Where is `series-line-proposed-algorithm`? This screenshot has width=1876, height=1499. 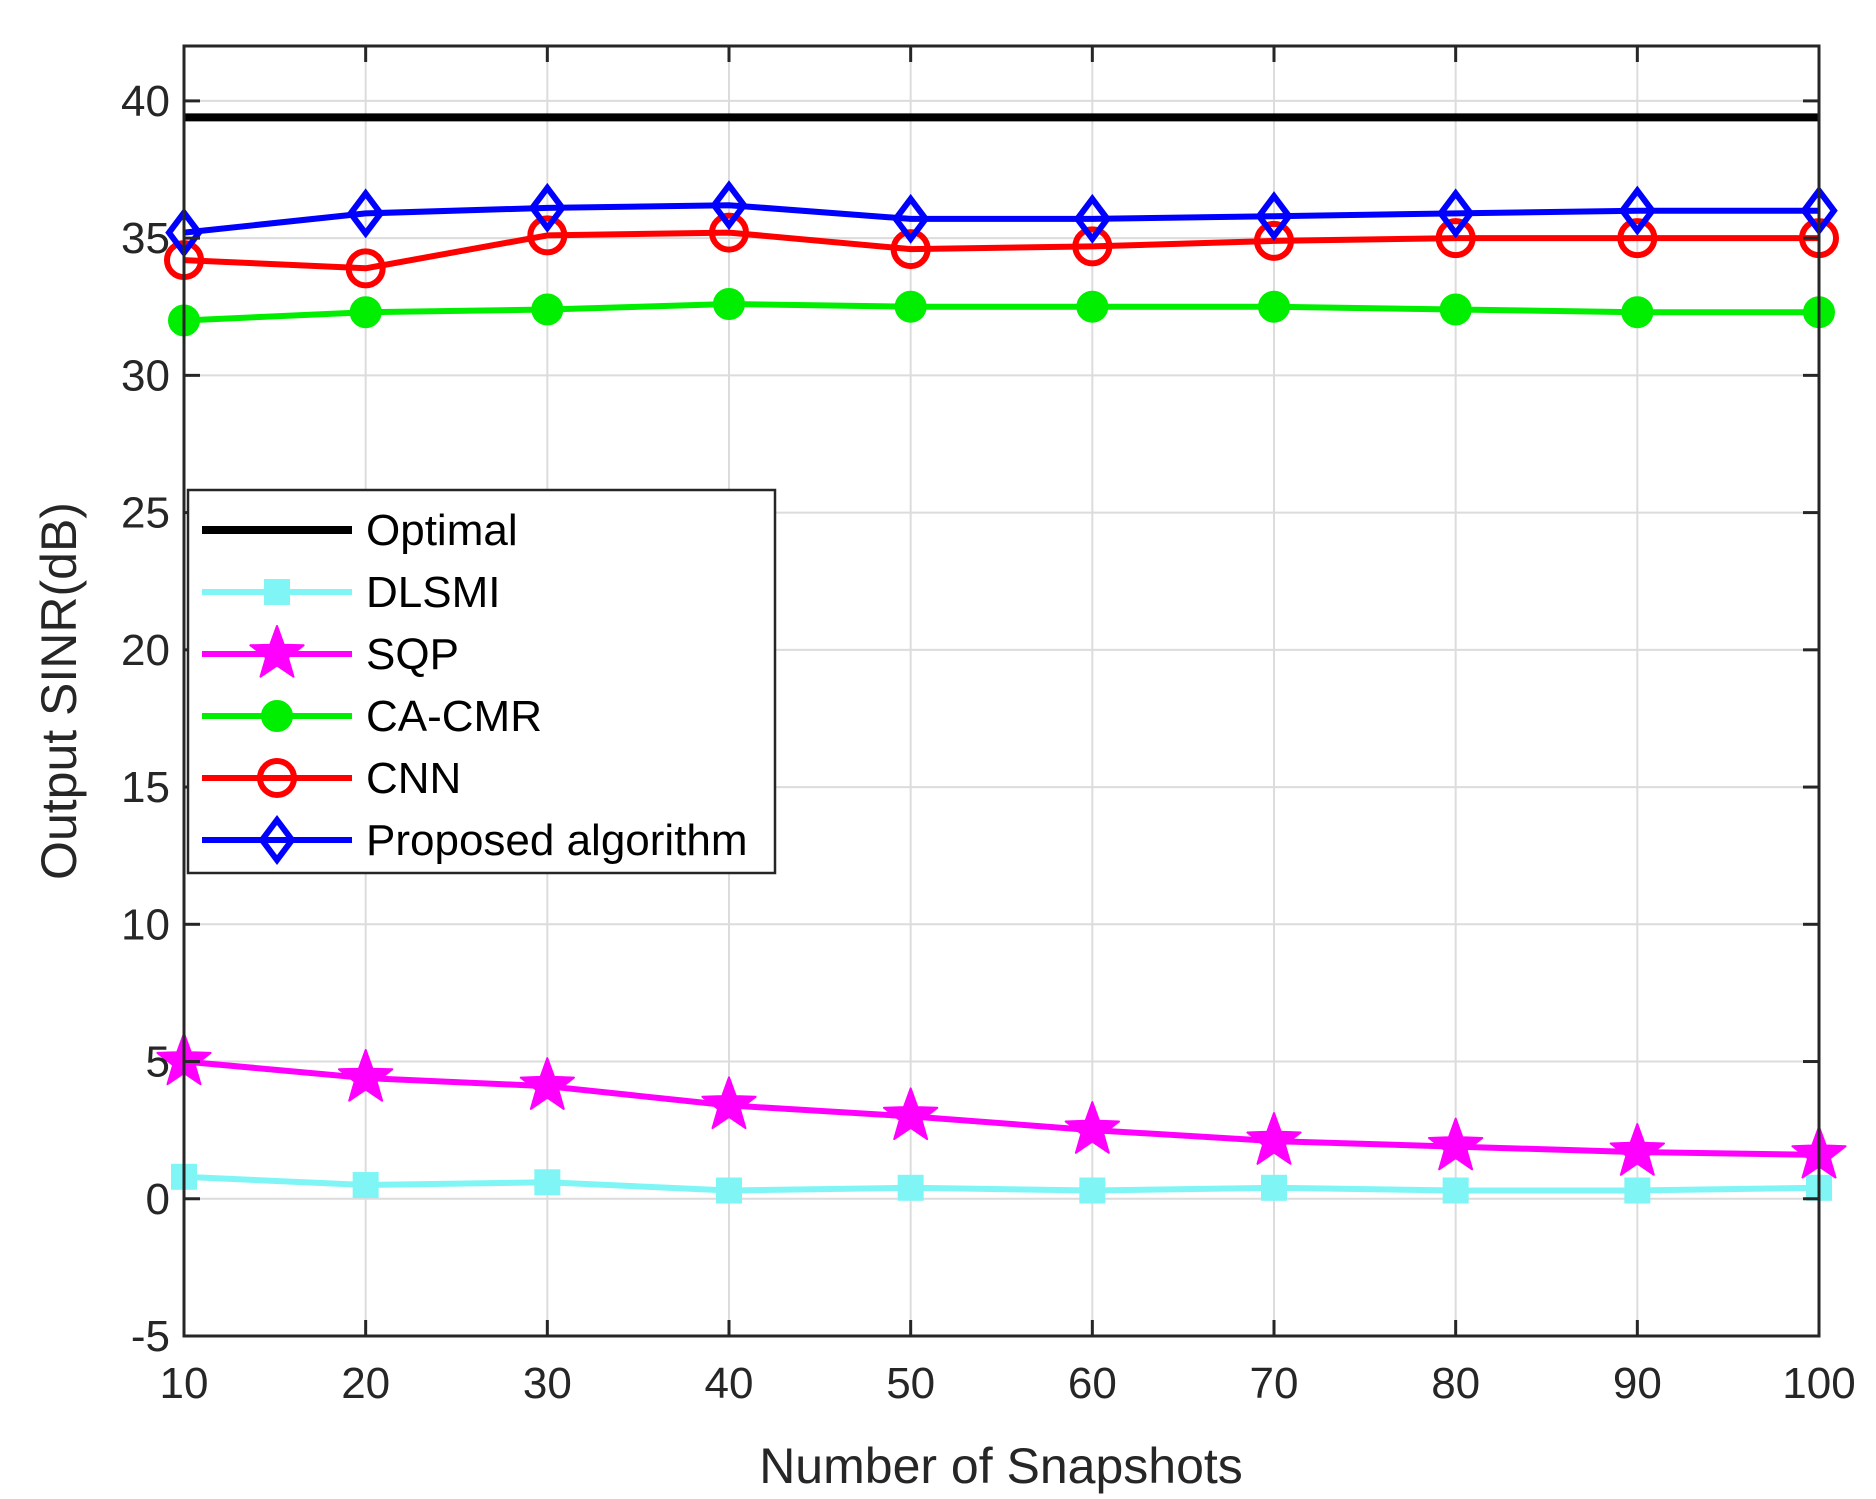 series-line-proposed-algorithm is located at coordinates (1001, 219).